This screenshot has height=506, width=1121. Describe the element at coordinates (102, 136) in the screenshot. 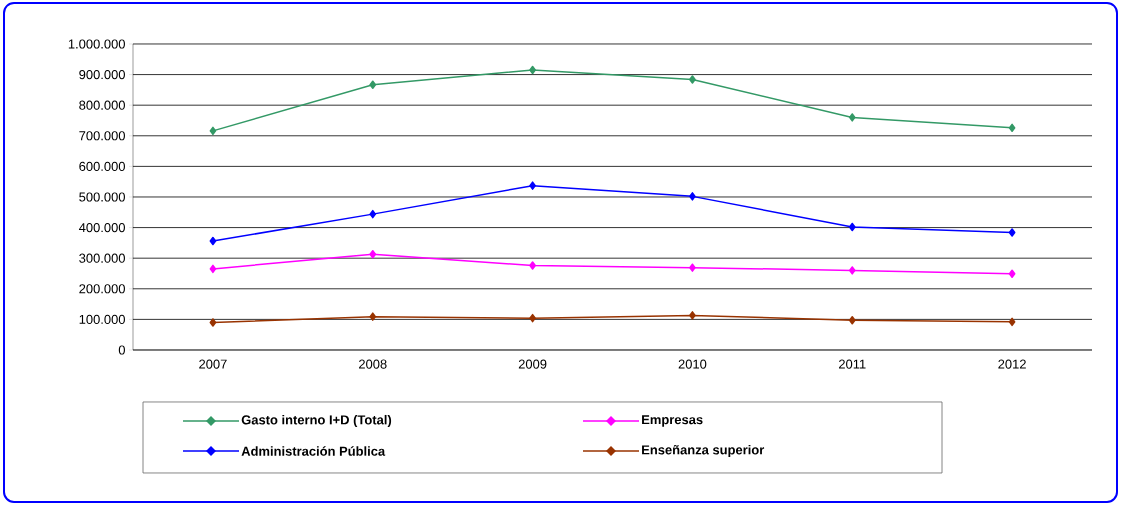

I see `y-tick-label: 700.000` at that location.